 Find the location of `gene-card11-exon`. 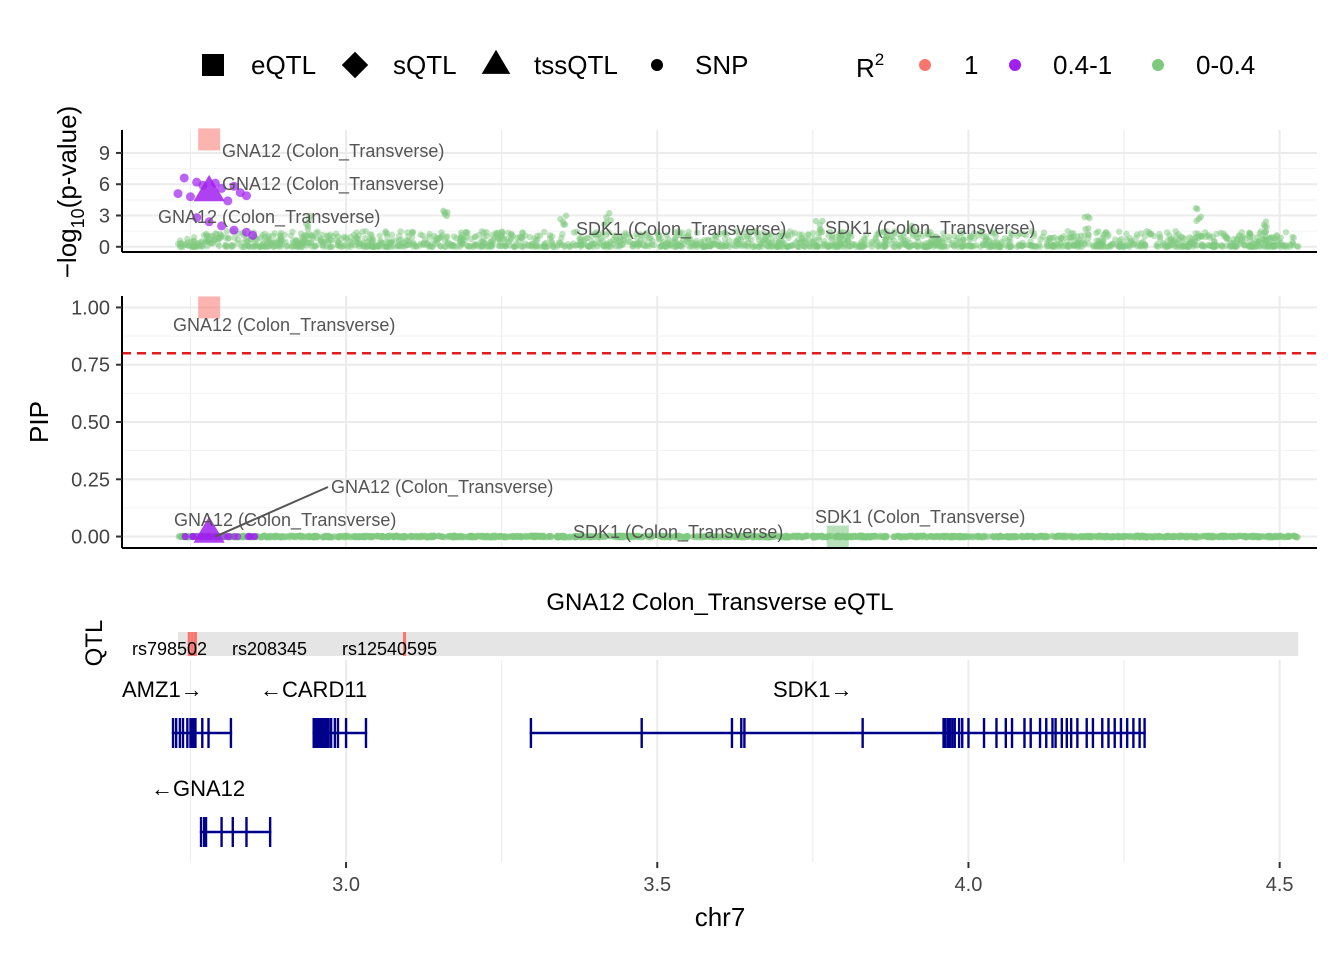

gene-card11-exon is located at coordinates (366, 733).